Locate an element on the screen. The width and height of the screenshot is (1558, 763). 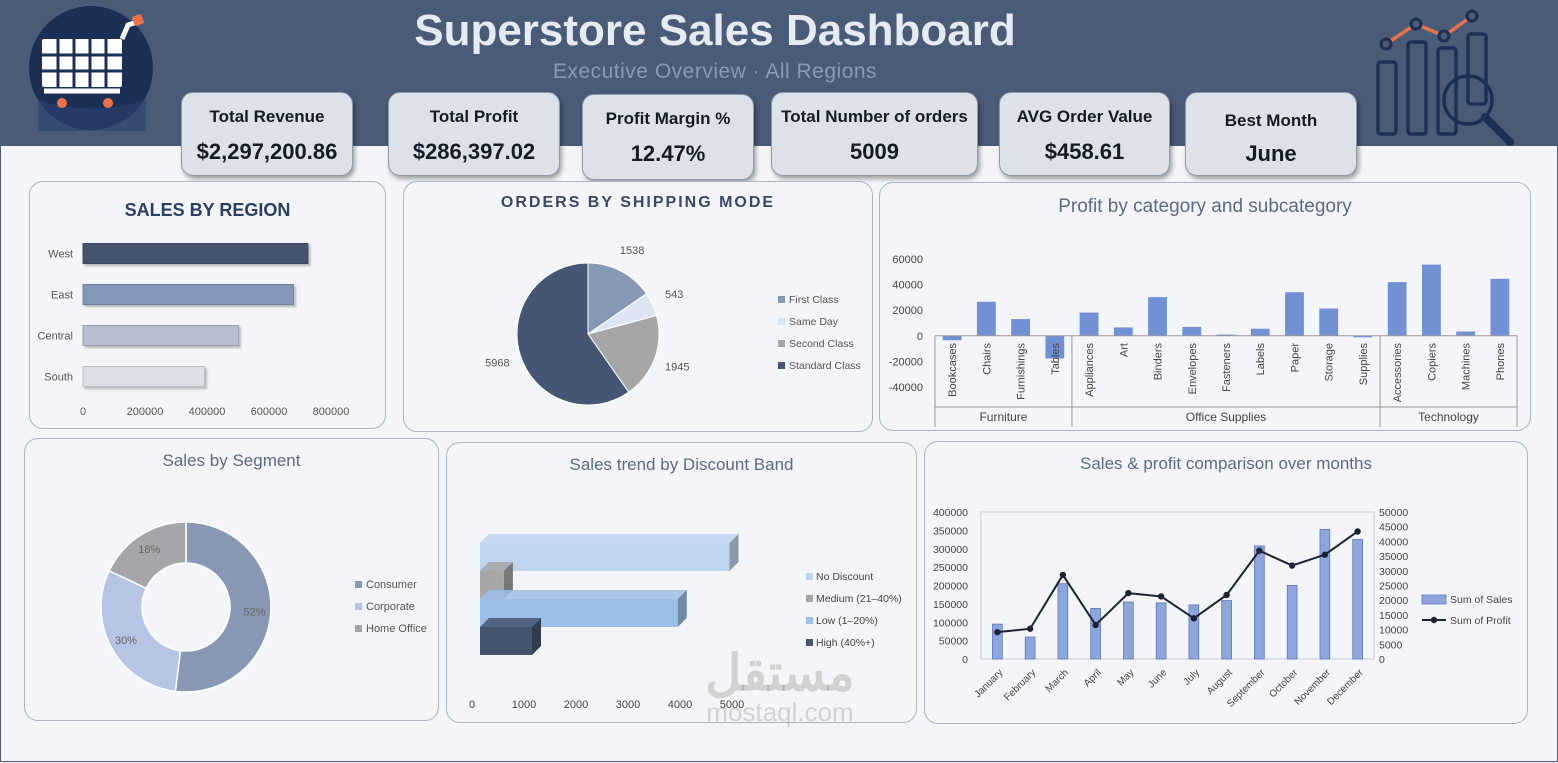
monthly-right-tick: 15000 is located at coordinates (1393, 616).